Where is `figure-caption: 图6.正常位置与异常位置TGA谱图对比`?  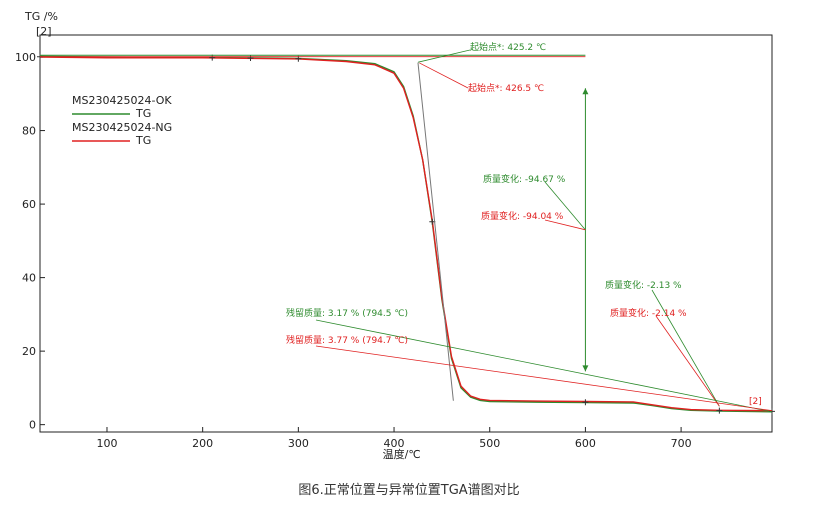
figure-caption: 图6.正常位置与异常位置TGA谱图对比 is located at coordinates (409, 490).